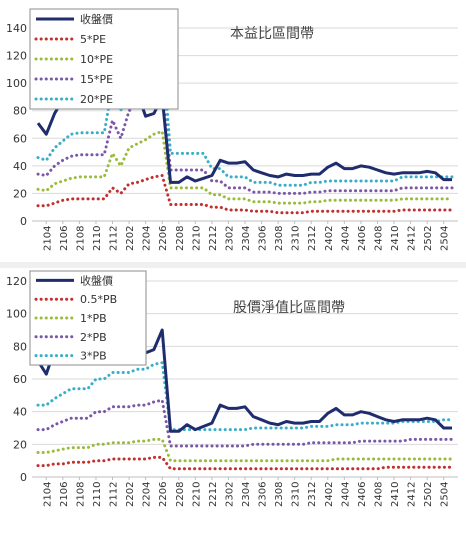 Image resolution: width=466 pixels, height=534 pixels. What do you see at coordinates (93, 318) in the screenshot?
I see `legend-label: 1*PB` at bounding box center [93, 318].